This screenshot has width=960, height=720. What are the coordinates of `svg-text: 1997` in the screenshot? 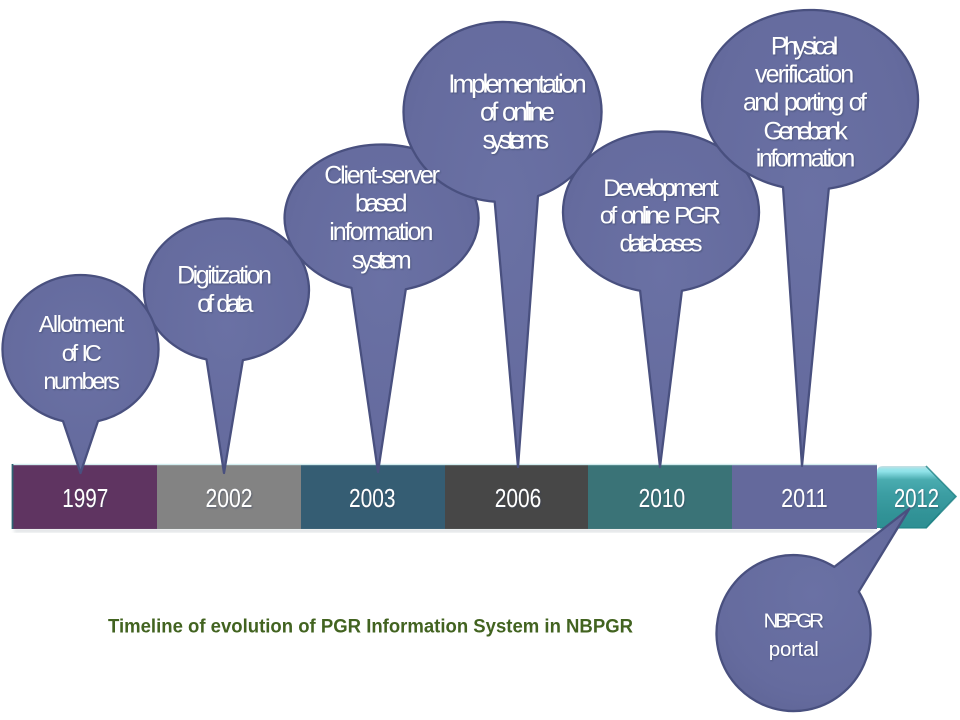 It's located at (85, 498).